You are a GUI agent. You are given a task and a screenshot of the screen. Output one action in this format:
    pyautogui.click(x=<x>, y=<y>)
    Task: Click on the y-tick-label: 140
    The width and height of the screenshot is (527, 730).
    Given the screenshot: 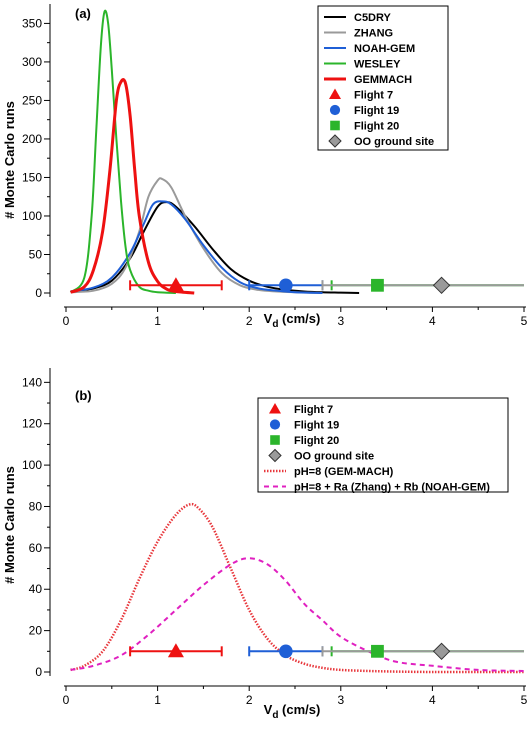 What is the action you would take?
    pyautogui.click(x=32, y=382)
    